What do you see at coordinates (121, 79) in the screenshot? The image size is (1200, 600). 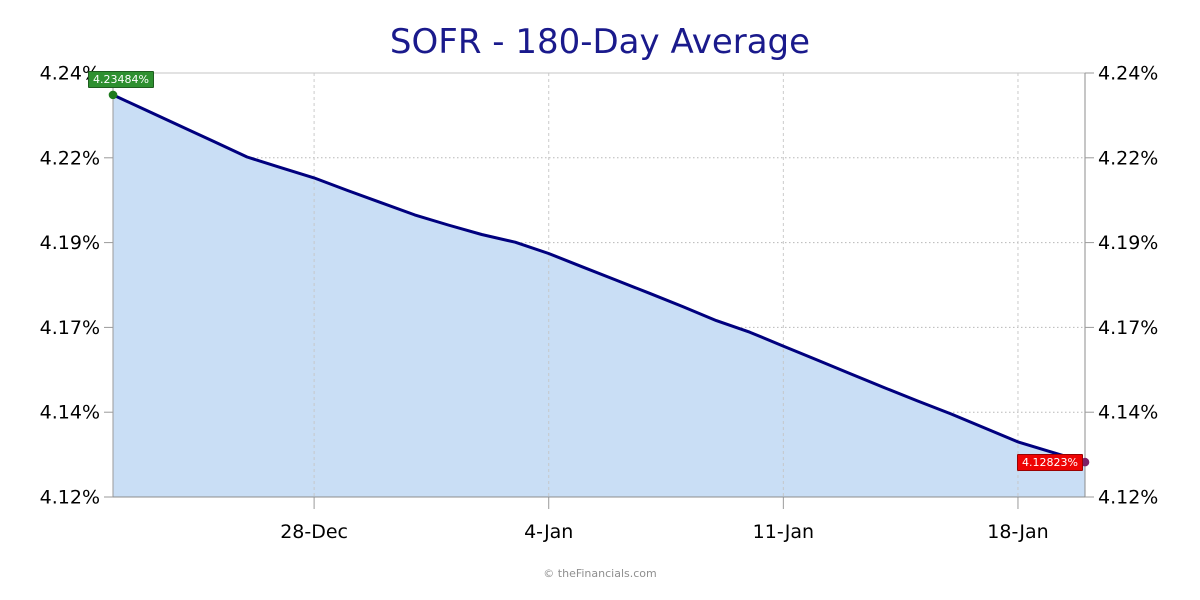 I see `start-value-badge: 4.23484%` at bounding box center [121, 79].